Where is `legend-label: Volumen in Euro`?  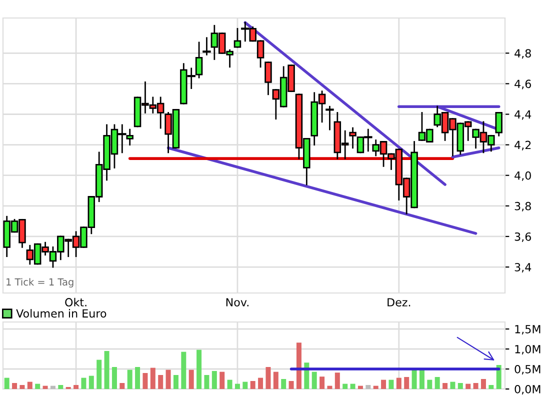 legend-label: Volumen in Euro is located at coordinates (61, 313).